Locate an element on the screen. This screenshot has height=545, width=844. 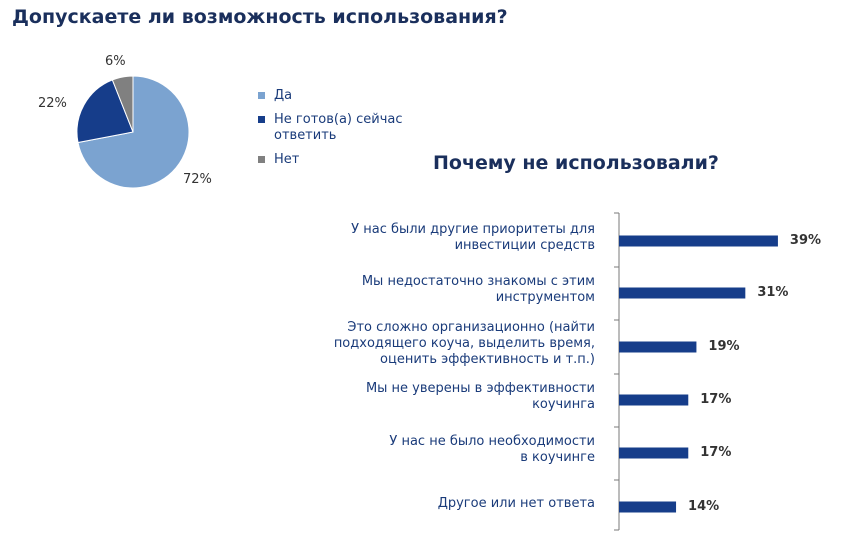
bar-category-label-line: У нас были другие приоритеты для is located at coordinates (473, 229).